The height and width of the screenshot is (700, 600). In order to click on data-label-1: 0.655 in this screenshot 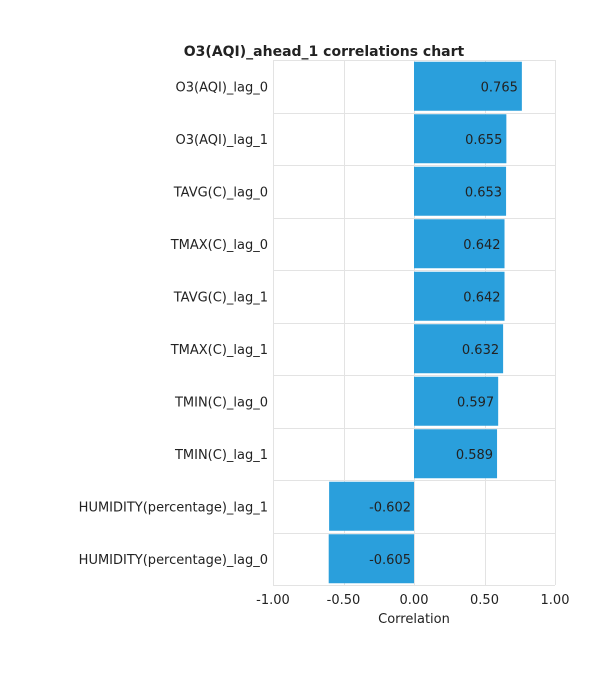, I will do `click(483, 140)`.